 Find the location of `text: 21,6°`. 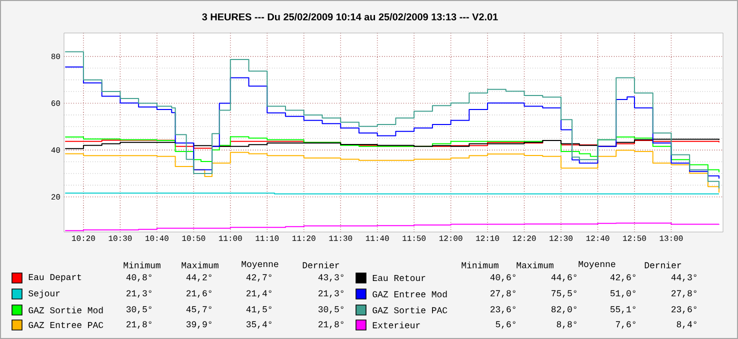

text: 21,6° is located at coordinates (199, 294).